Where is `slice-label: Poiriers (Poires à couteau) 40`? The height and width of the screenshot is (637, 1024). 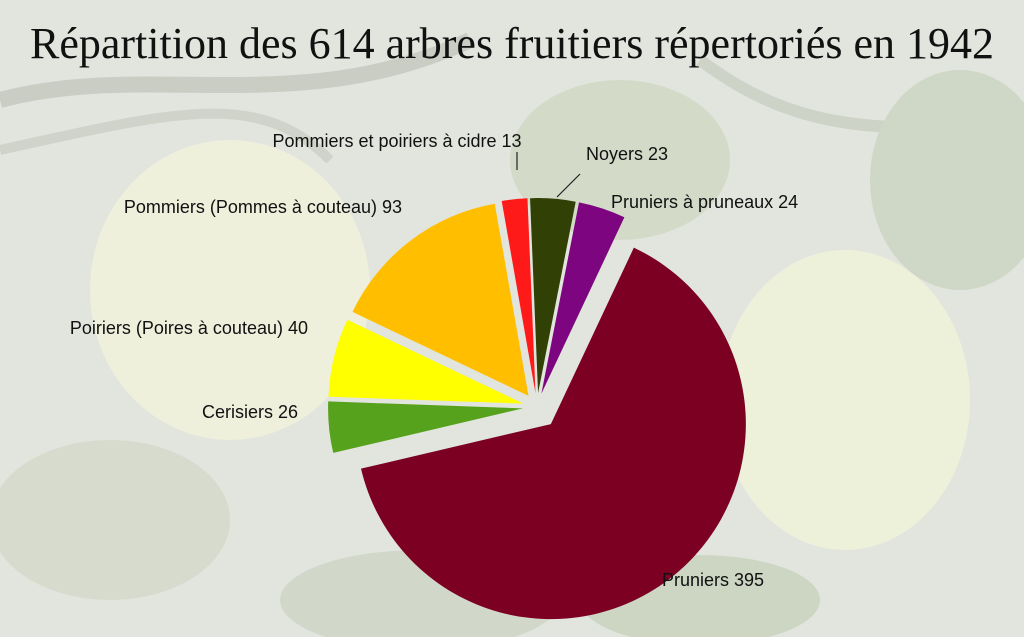 slice-label: Poiriers (Poires à couteau) 40 is located at coordinates (189, 328).